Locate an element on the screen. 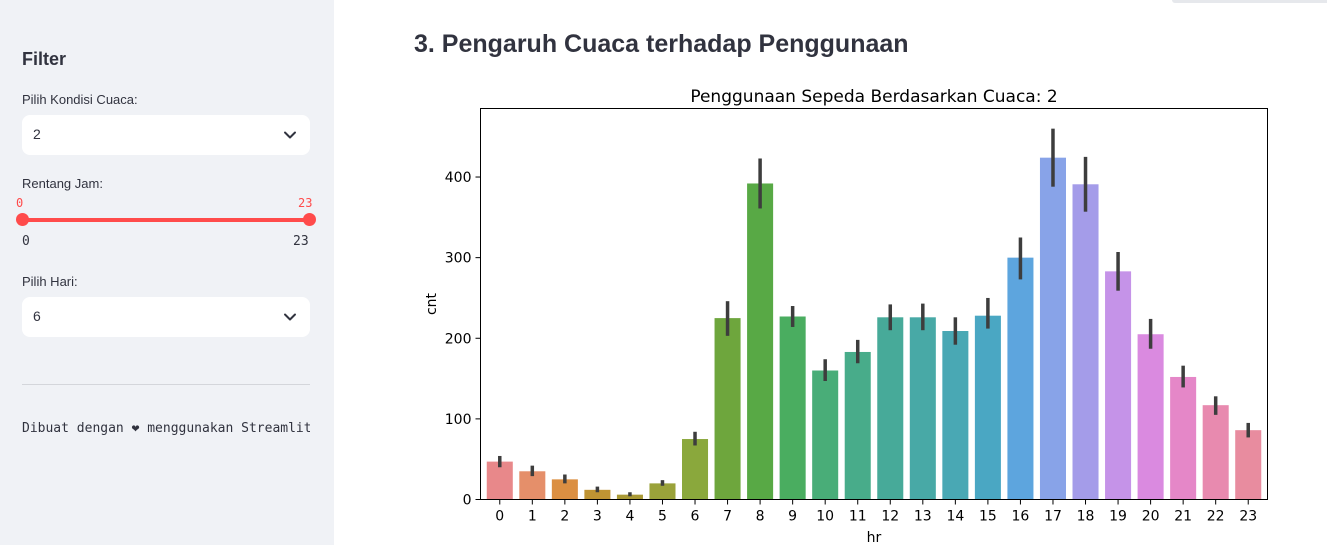 The height and width of the screenshot is (545, 1327). x-tick-label: 12 is located at coordinates (890, 517).